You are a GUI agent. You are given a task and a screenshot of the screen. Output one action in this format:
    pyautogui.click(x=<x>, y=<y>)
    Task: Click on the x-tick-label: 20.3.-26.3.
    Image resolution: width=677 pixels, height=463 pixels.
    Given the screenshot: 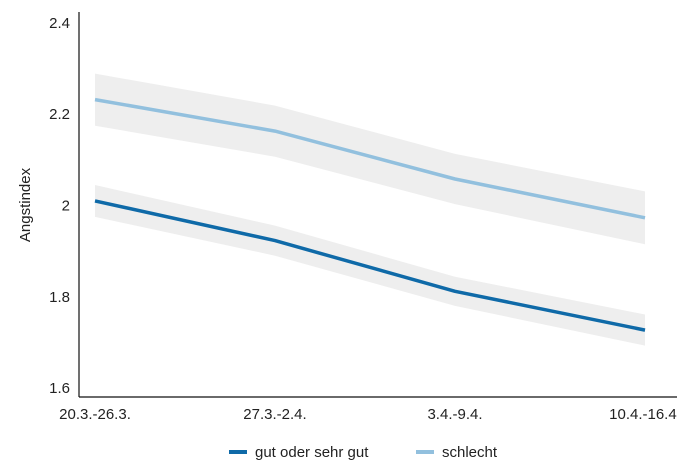 What is the action you would take?
    pyautogui.click(x=95, y=414)
    